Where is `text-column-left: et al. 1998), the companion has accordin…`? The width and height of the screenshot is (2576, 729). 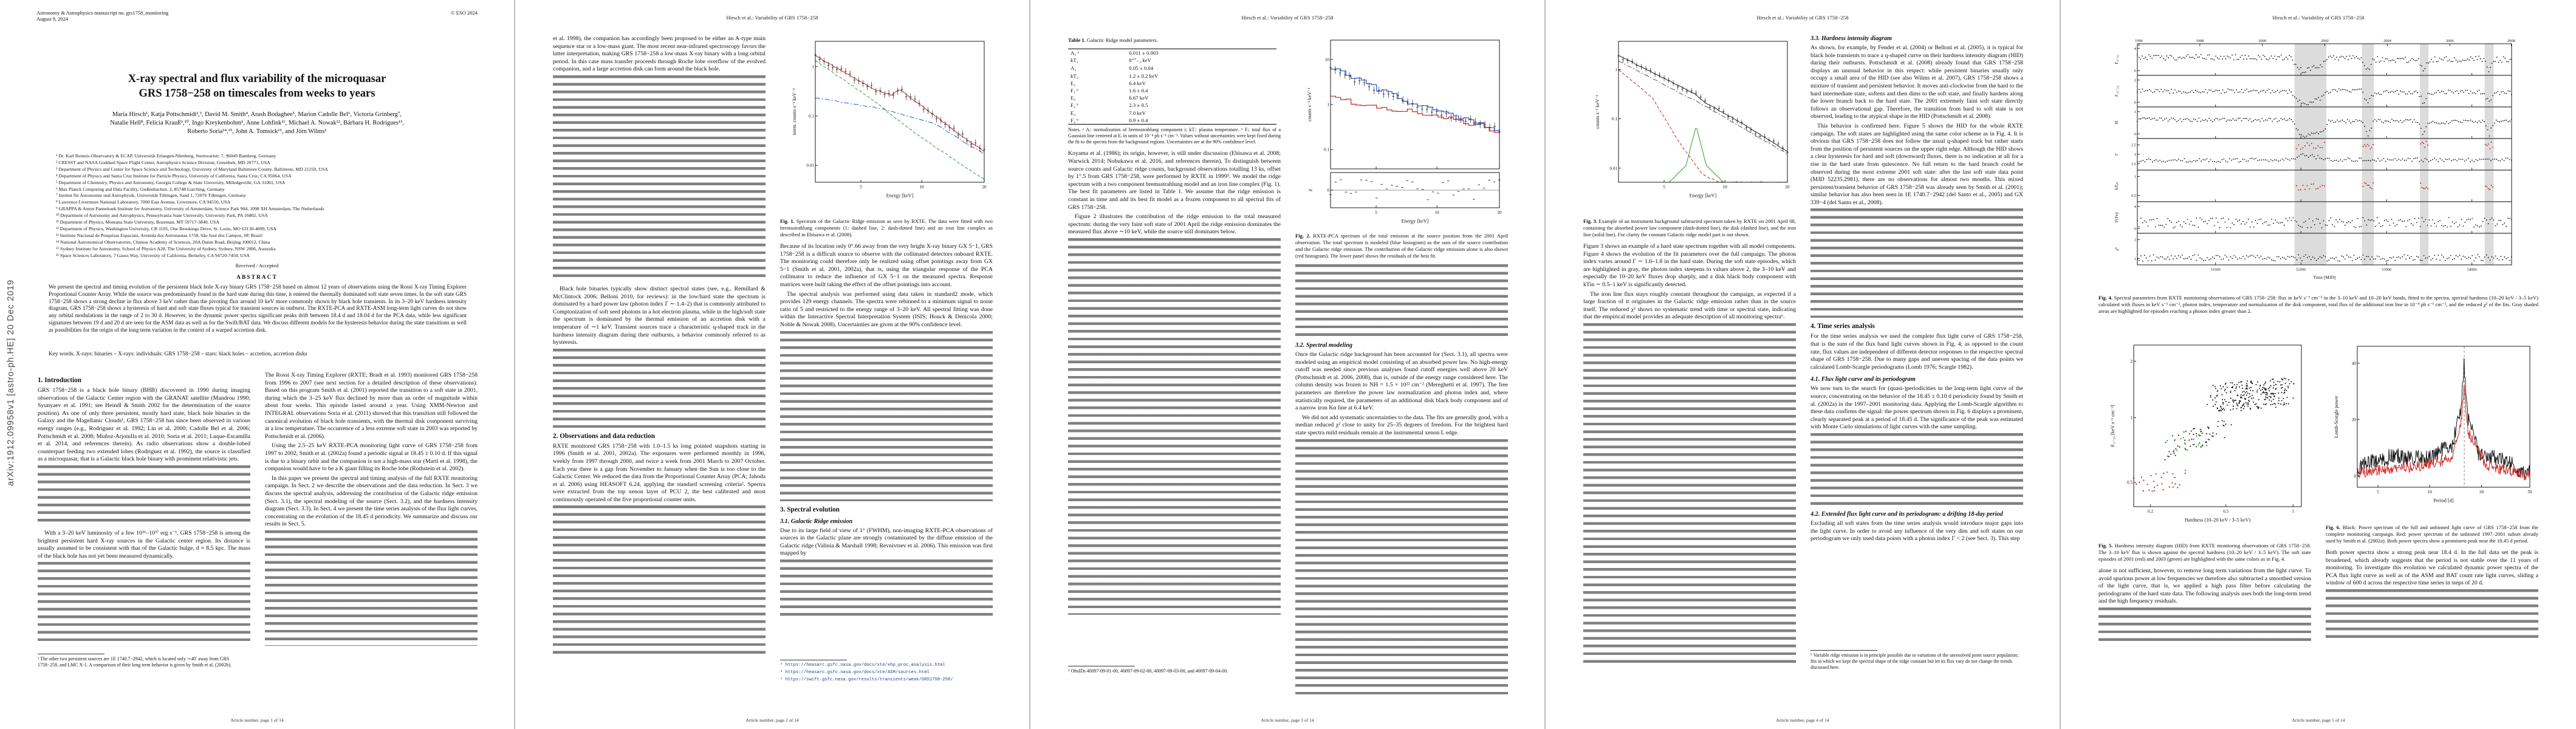
text-column-left: et al. 1998), the companion has accordin… is located at coordinates (660, 366).